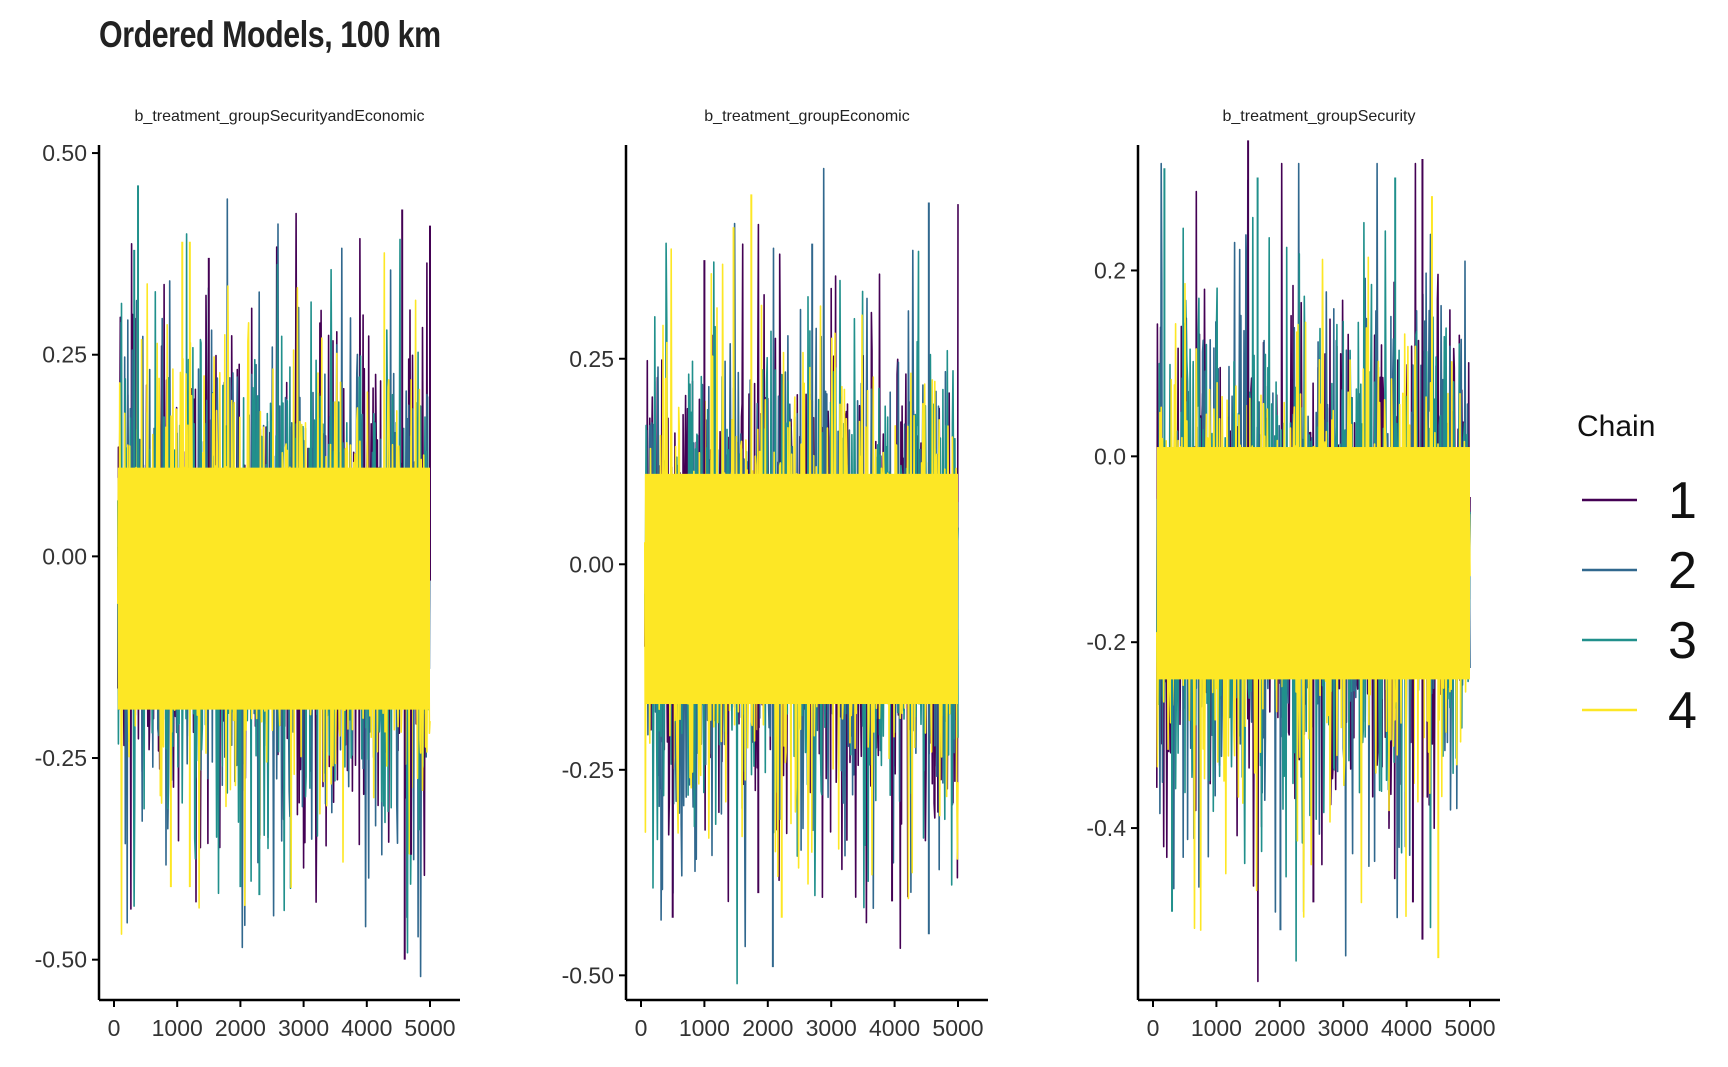 This screenshot has height=1067, width=1728. I want to click on chart-title: Ordered Models, 100 km, so click(270, 34).